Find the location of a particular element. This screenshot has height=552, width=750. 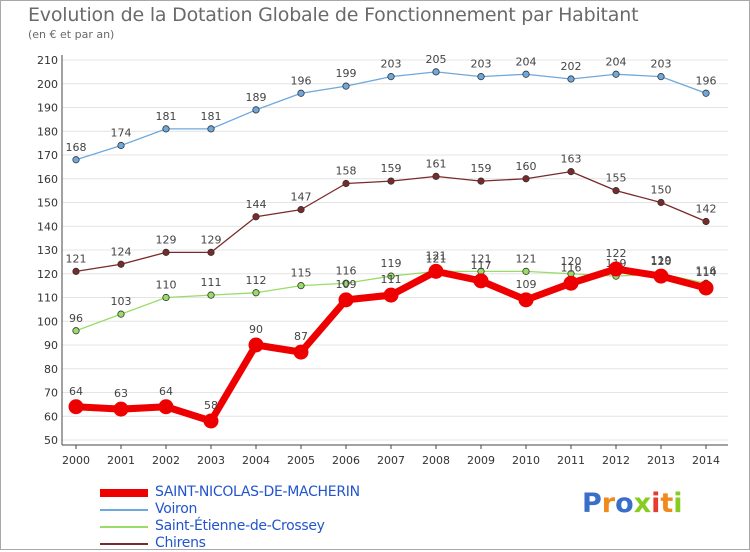

data-label: 196 is located at coordinates (706, 80).